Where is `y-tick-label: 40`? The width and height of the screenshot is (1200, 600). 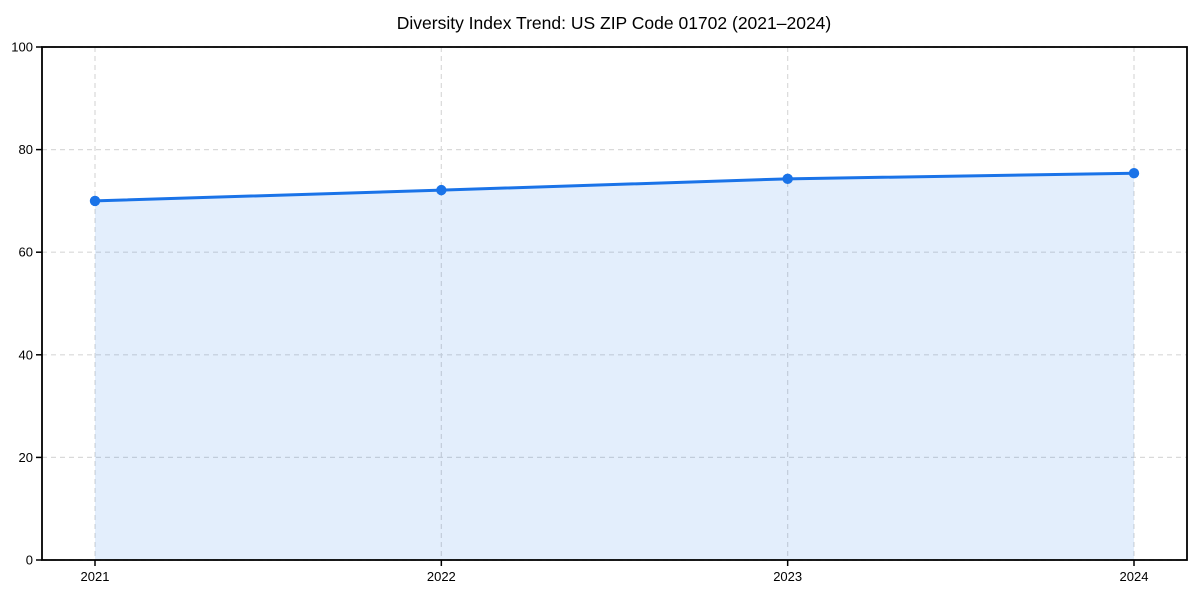
y-tick-label: 40 is located at coordinates (26, 354).